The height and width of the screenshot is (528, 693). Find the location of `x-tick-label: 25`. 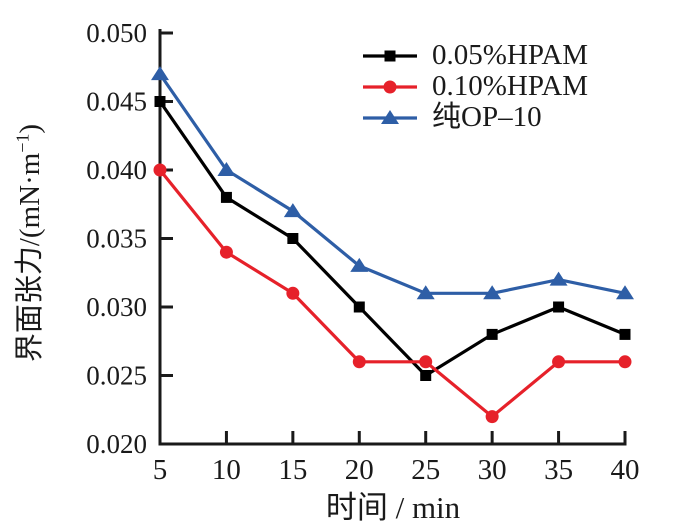

x-tick-label: 25 is located at coordinates (425, 470).